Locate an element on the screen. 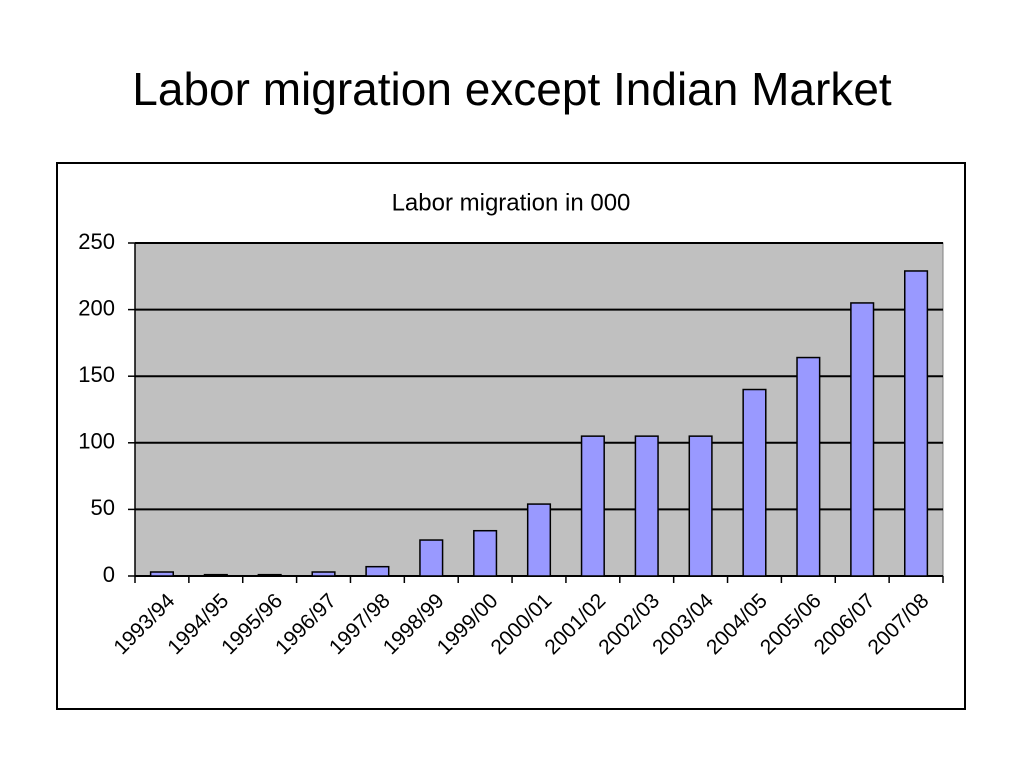 This screenshot has width=1024, height=768. slide-title: Labor migration except Indian Market is located at coordinates (512, 89).